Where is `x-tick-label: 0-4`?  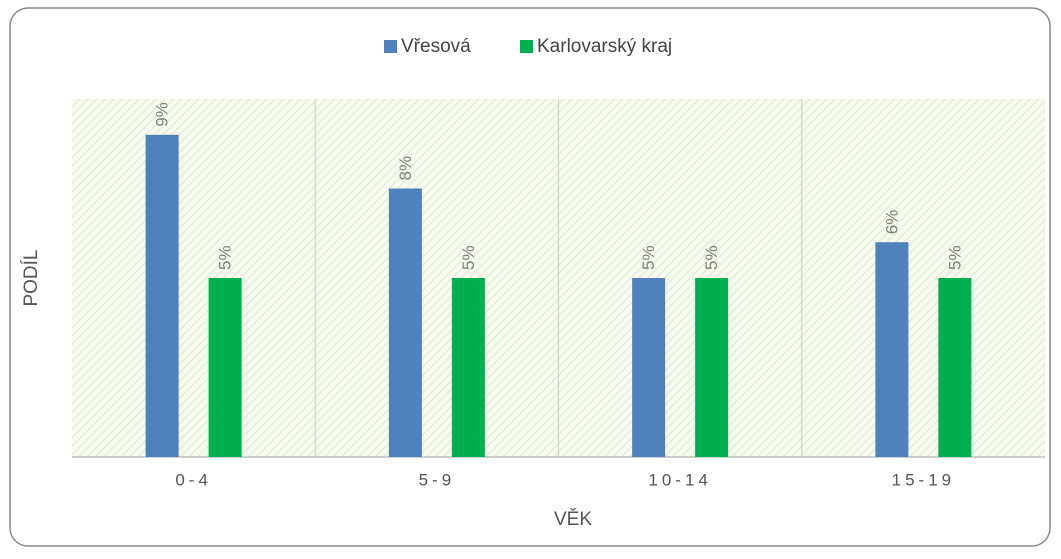 x-tick-label: 0-4 is located at coordinates (193, 479).